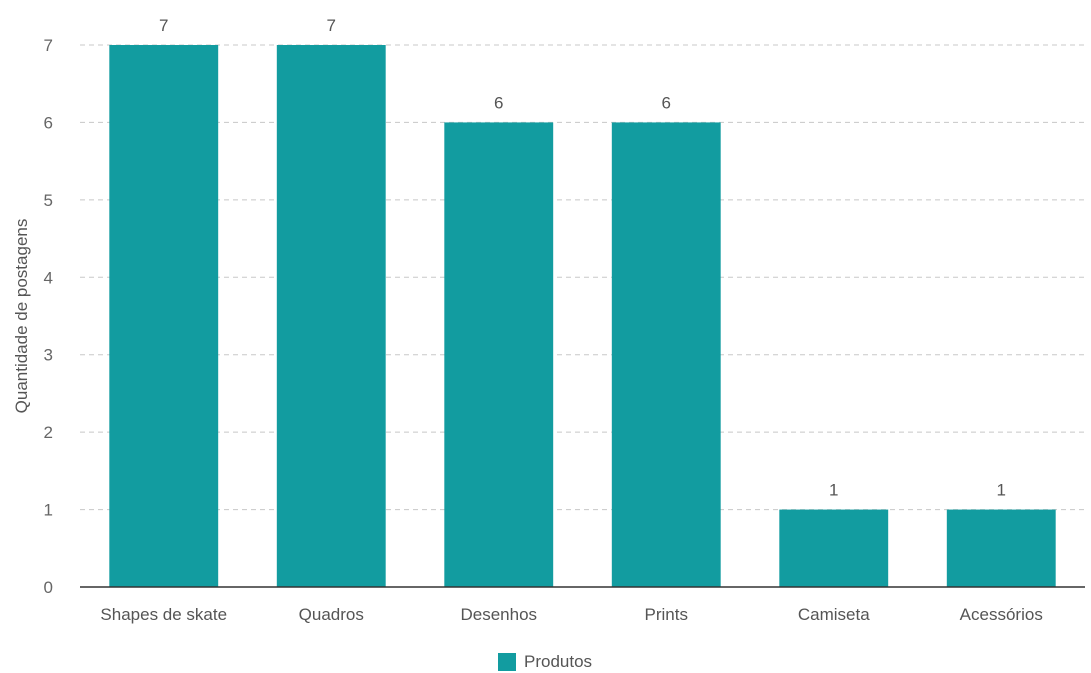  I want to click on y-tick-label: 1, so click(48, 510).